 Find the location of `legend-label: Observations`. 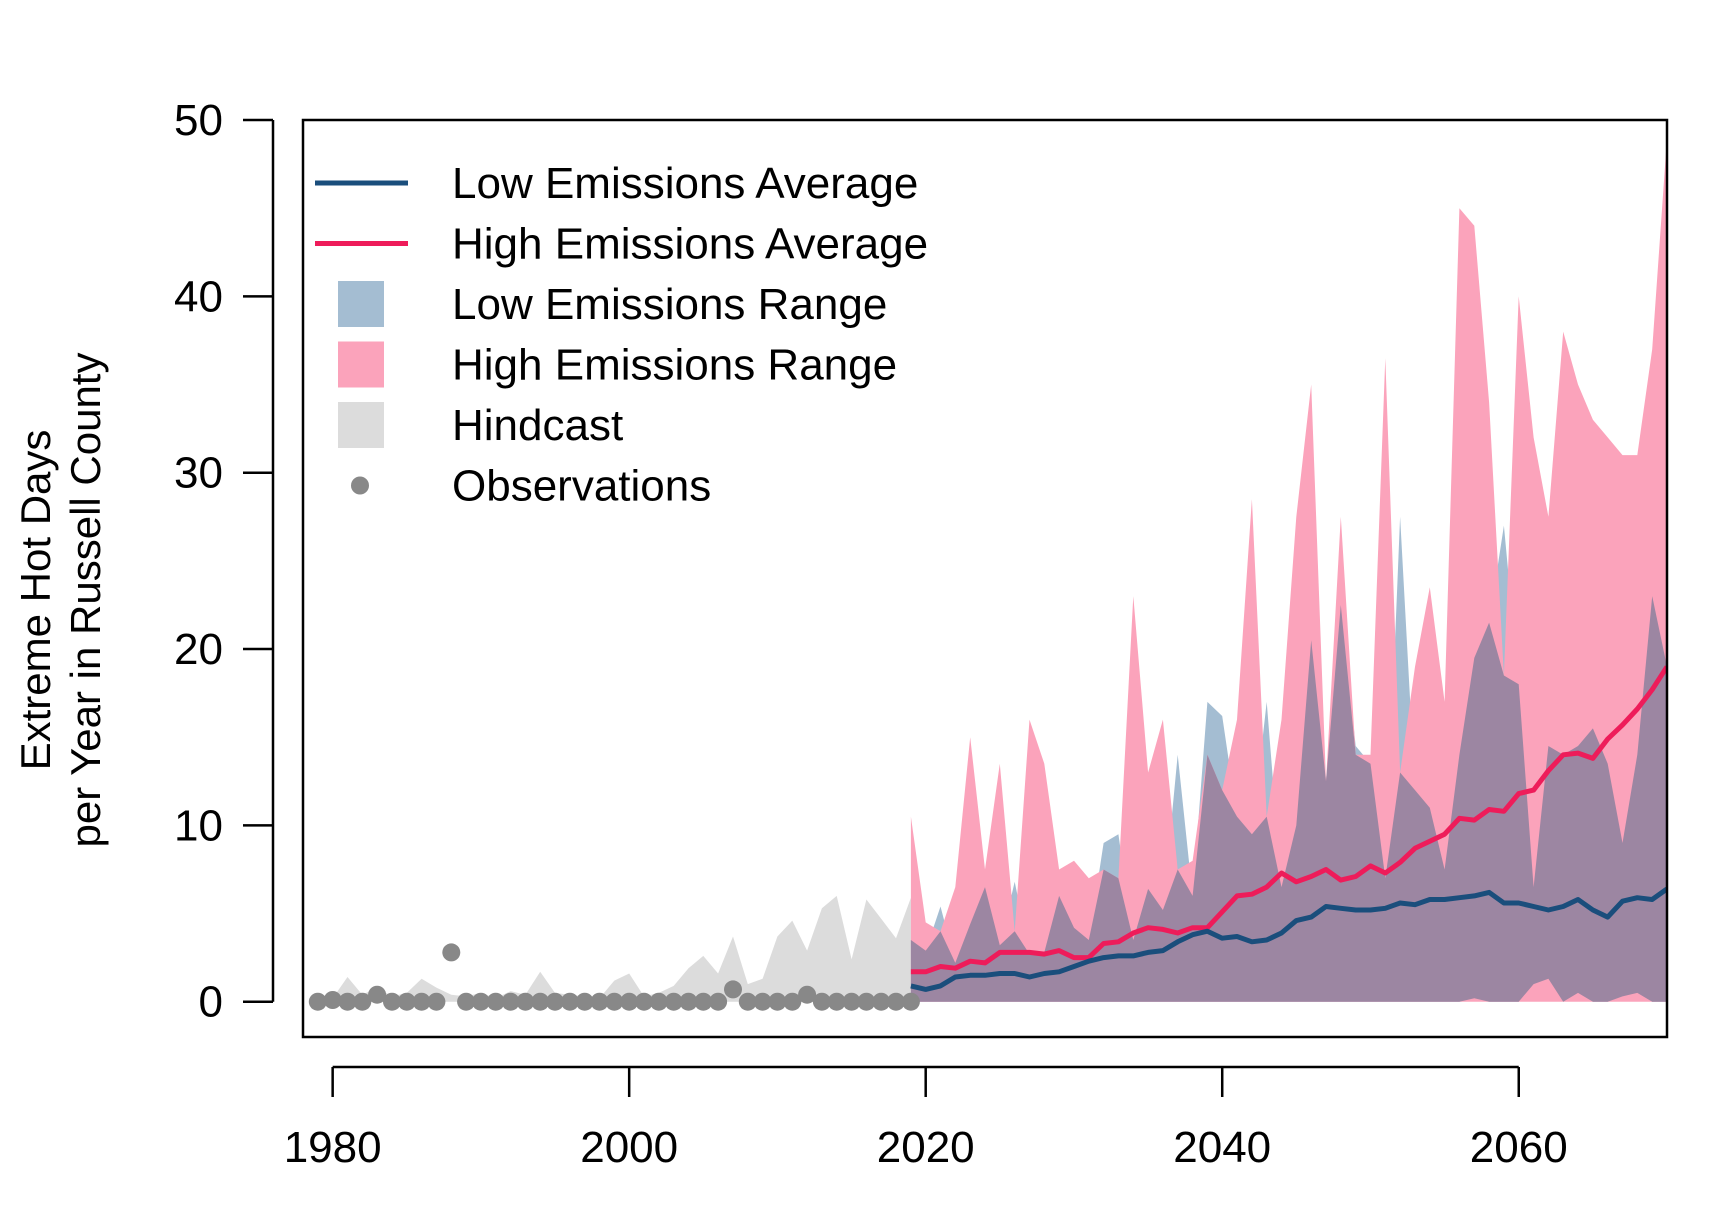

legend-label: Observations is located at coordinates (581, 486).